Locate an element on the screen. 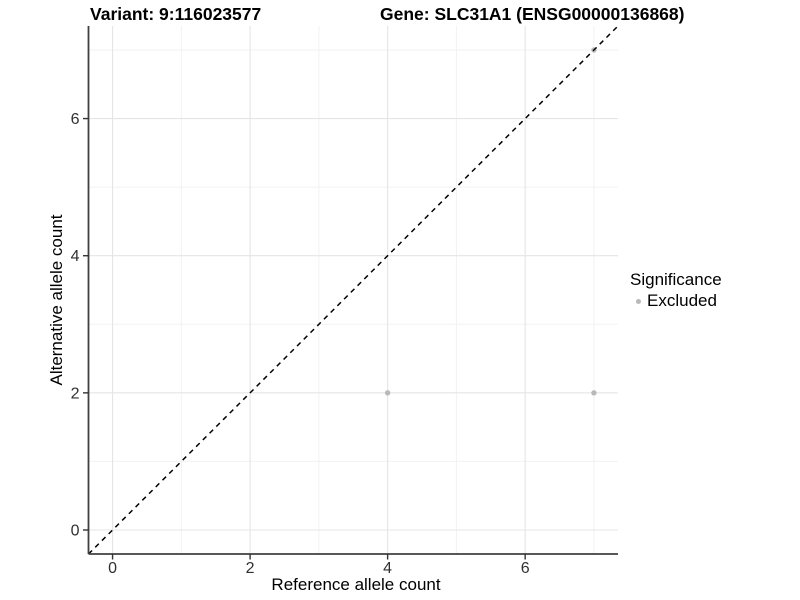 Image resolution: width=800 pixels, height=600 pixels. y-tick-label: 2 is located at coordinates (75, 393).